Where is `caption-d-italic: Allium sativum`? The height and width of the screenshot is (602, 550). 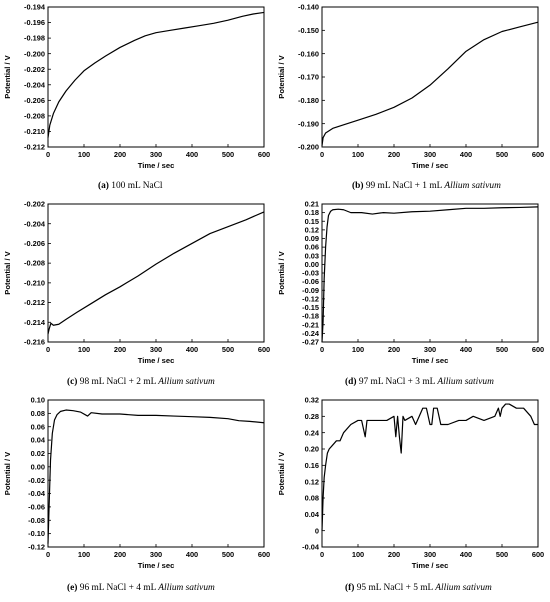 caption-d-italic: Allium sativum is located at coordinates (465, 382).